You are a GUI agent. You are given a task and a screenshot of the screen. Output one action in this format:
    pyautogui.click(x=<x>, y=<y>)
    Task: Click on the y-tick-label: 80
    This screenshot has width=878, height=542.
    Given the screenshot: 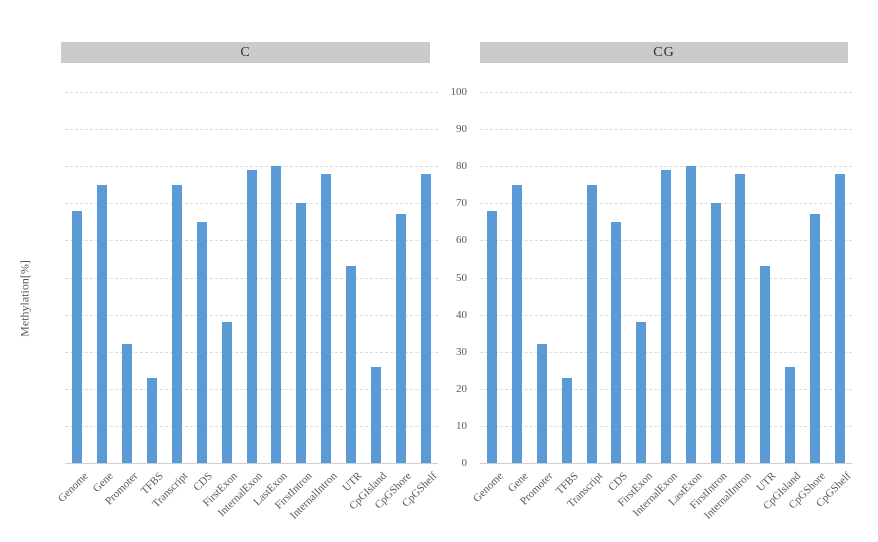 What is the action you would take?
    pyautogui.click(x=461, y=166)
    